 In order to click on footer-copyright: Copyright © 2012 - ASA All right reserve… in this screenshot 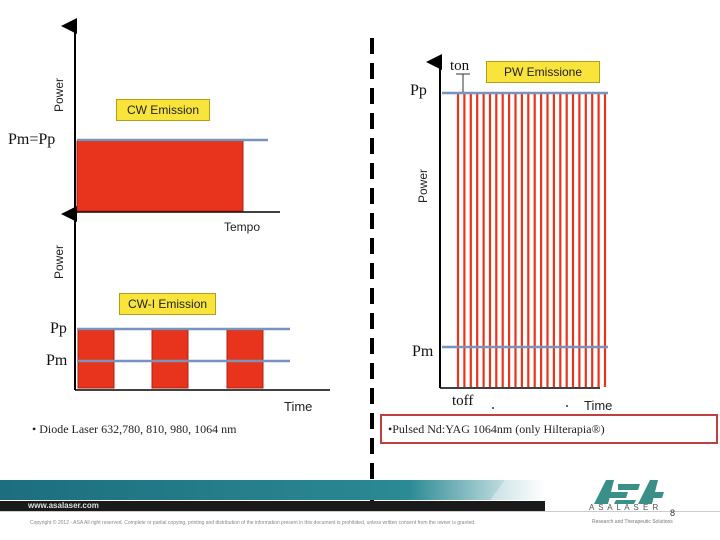, I will do `click(253, 523)`.